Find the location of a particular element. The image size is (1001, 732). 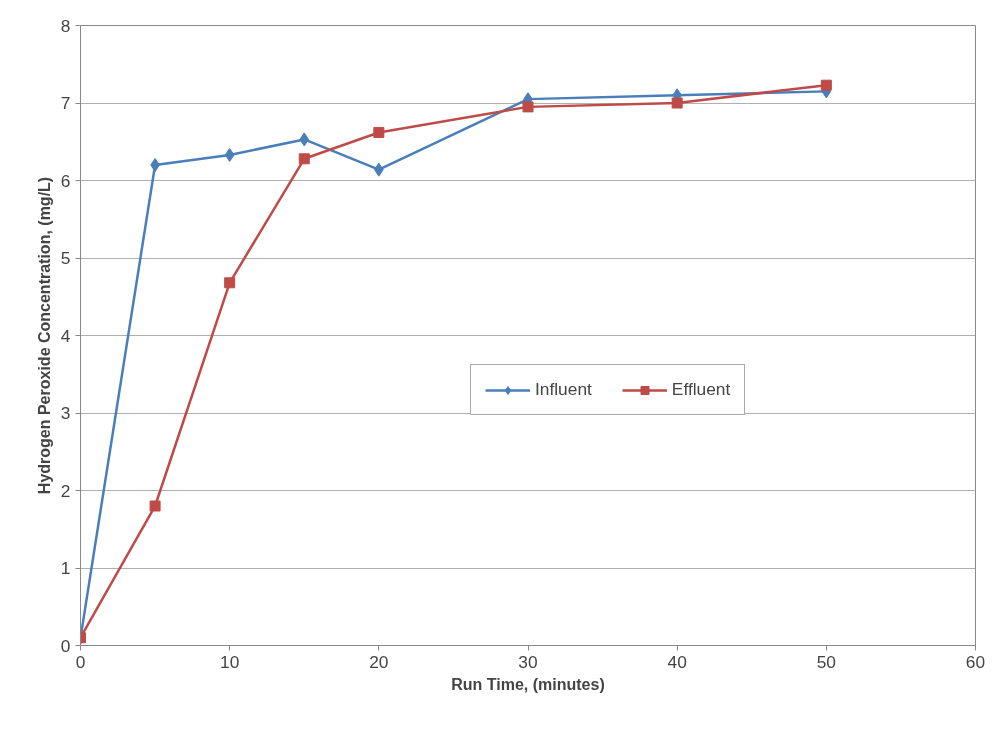

y-tick-label: 0 is located at coordinates (65, 645).